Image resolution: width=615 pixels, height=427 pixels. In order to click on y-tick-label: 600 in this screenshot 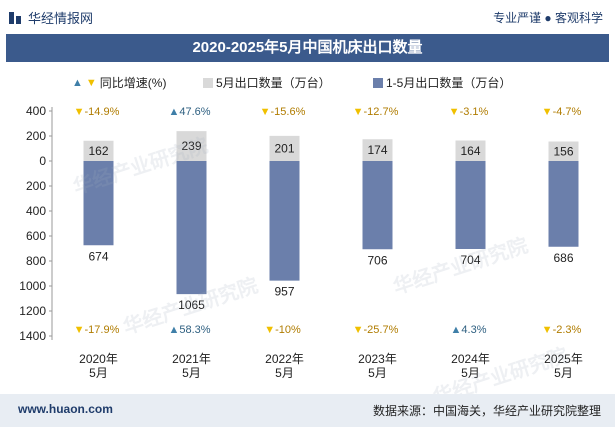, I will do `click(36, 236)`.